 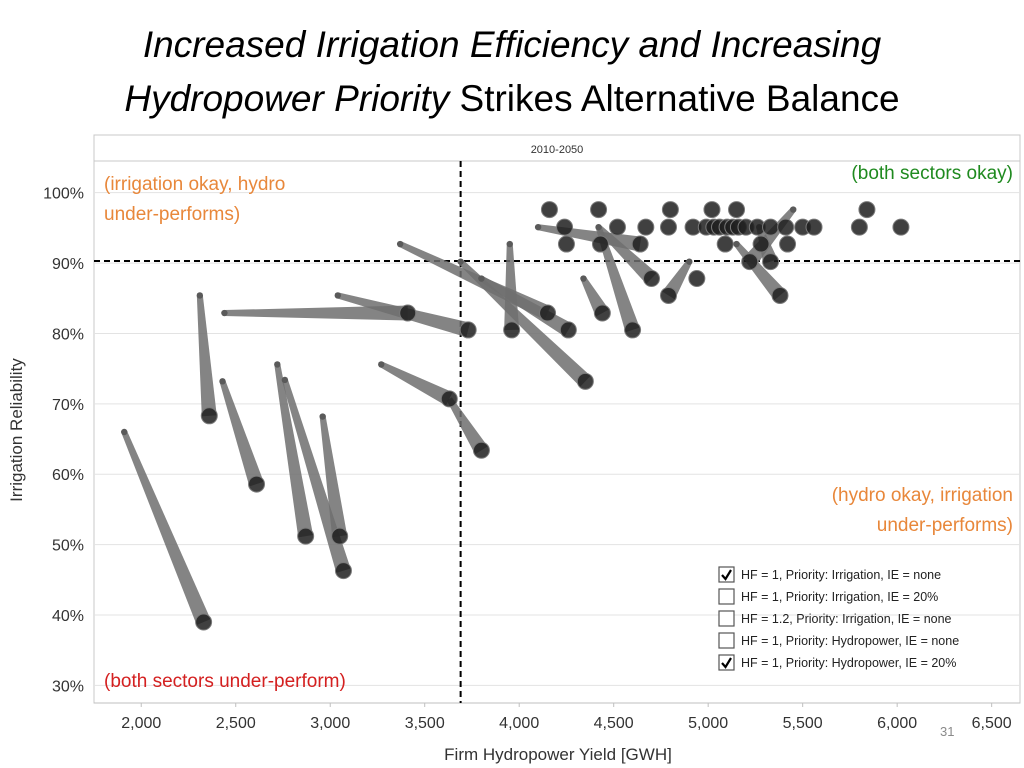 What do you see at coordinates (287, 98) in the screenshot?
I see `title-line-2-italic: Hydropower Priority` at bounding box center [287, 98].